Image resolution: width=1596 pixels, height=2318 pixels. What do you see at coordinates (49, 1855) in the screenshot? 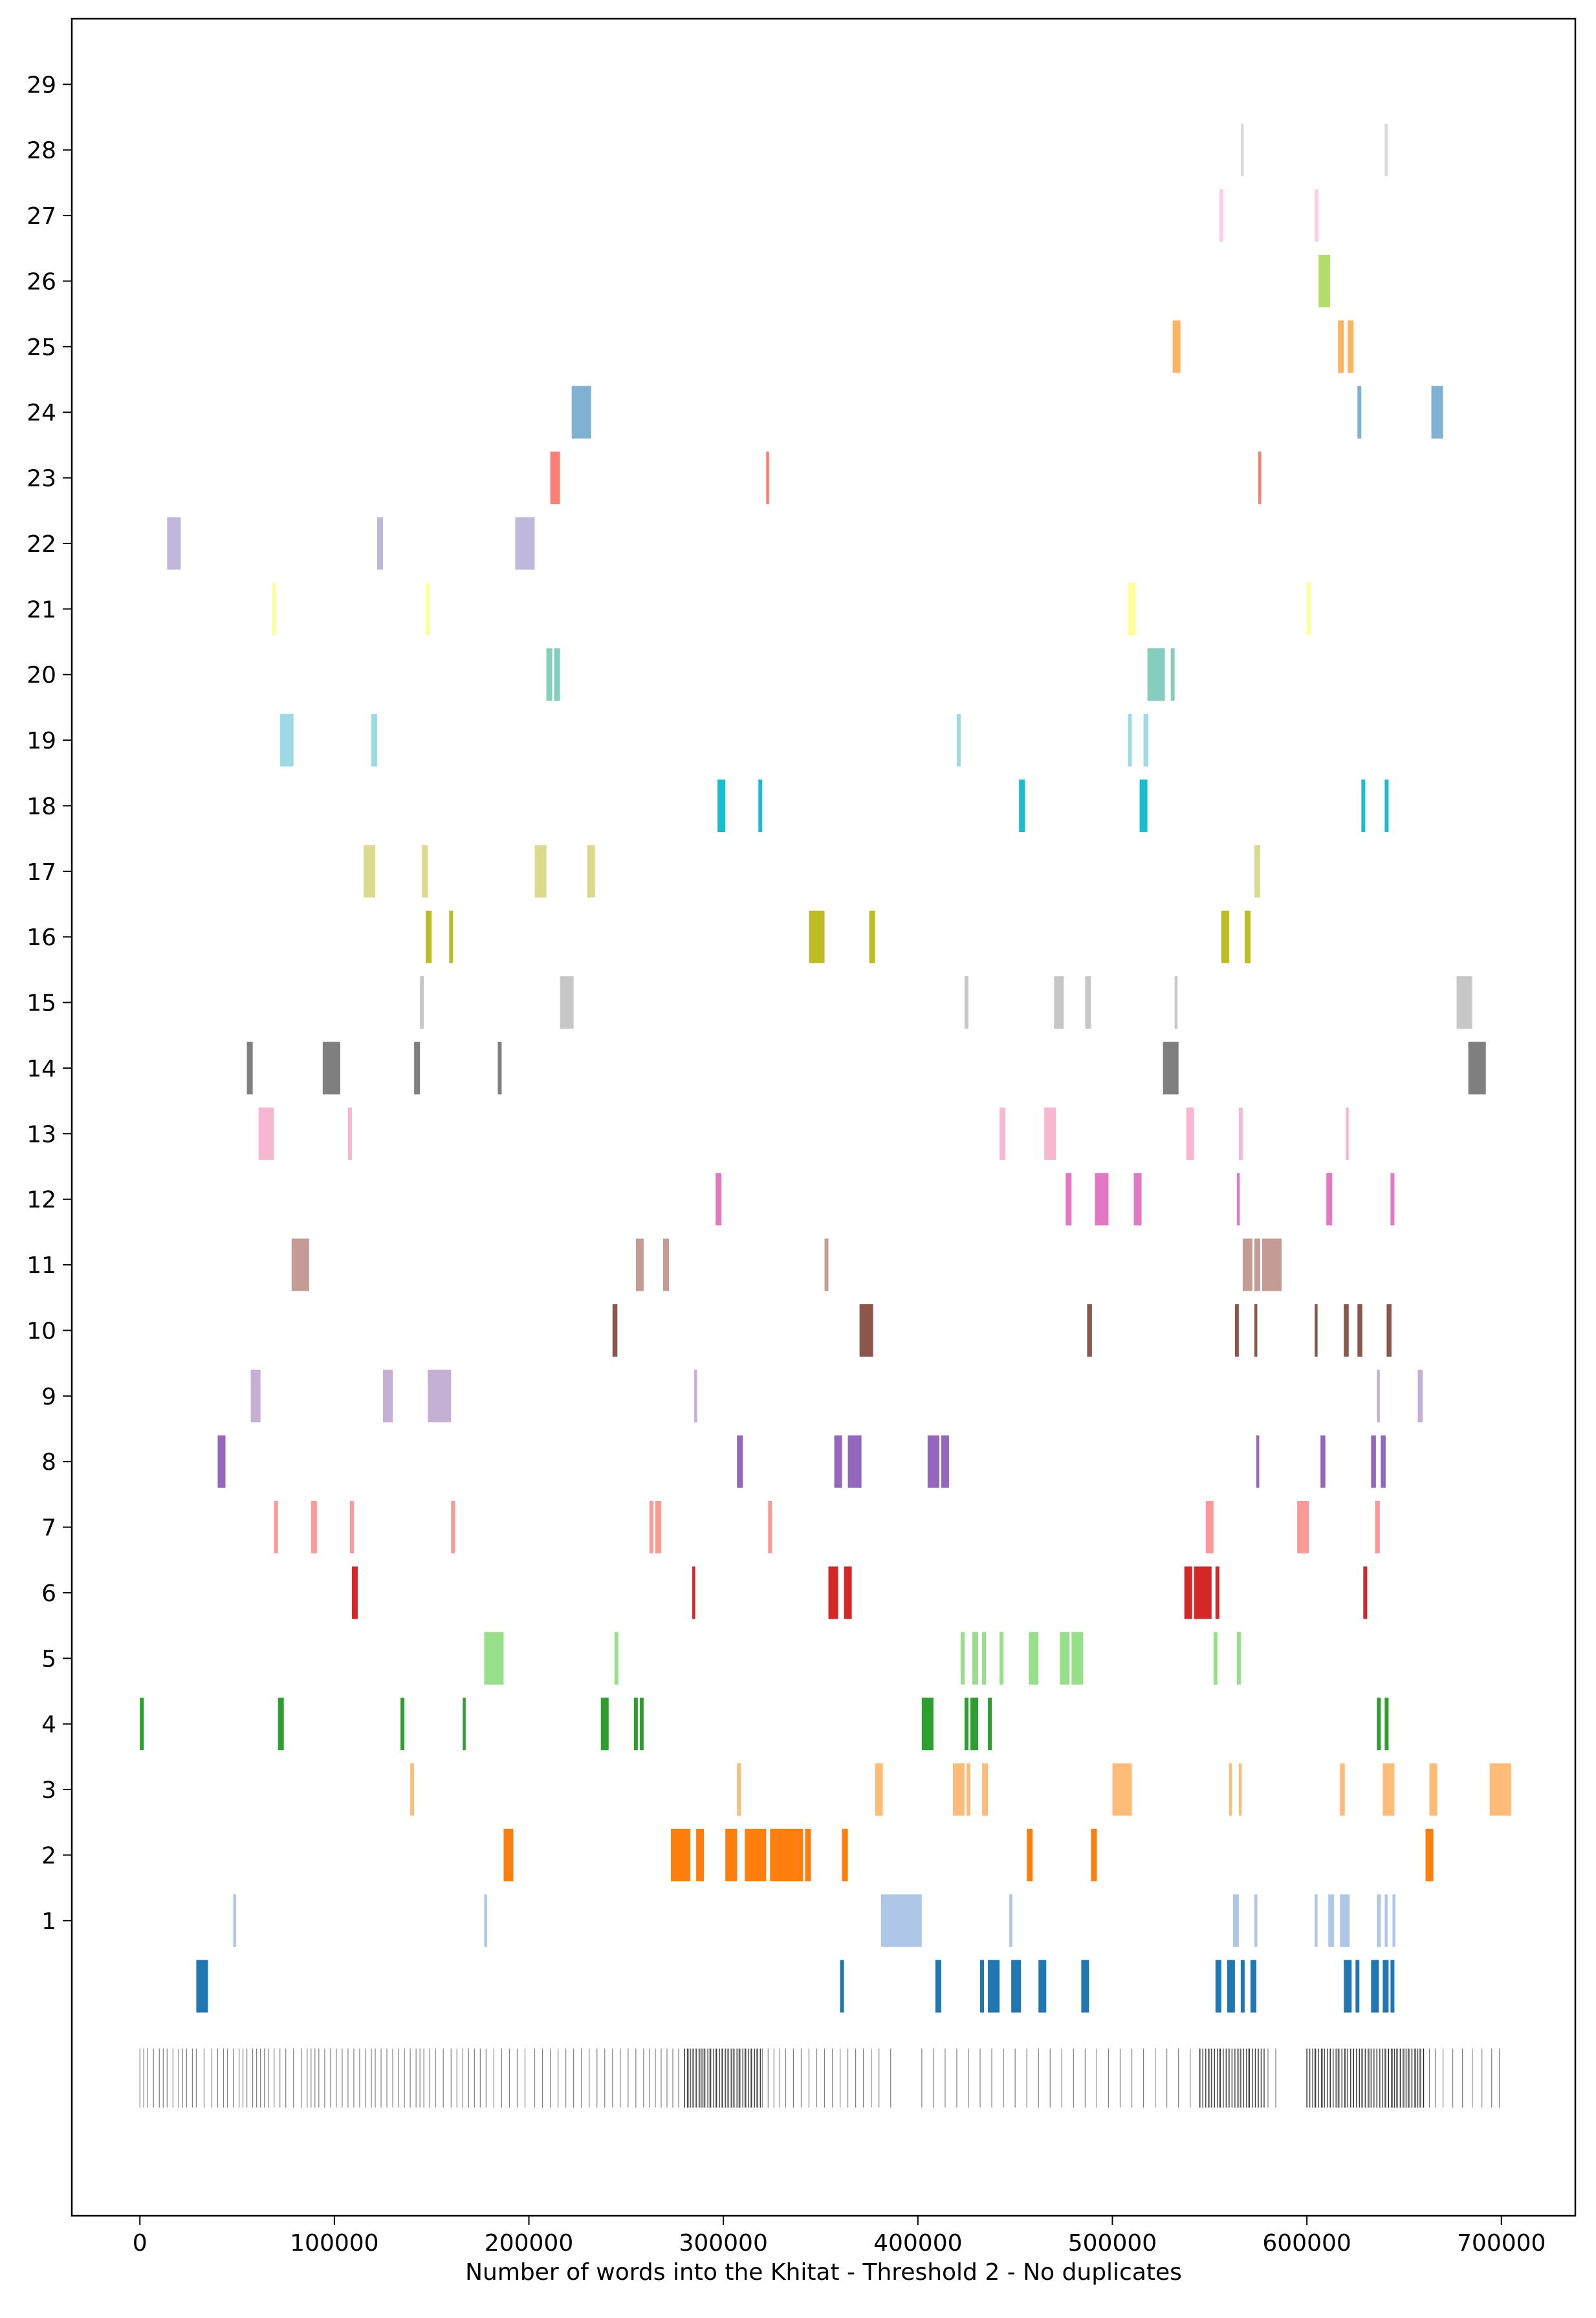
I see `y-tick-label: 2` at bounding box center [49, 1855].